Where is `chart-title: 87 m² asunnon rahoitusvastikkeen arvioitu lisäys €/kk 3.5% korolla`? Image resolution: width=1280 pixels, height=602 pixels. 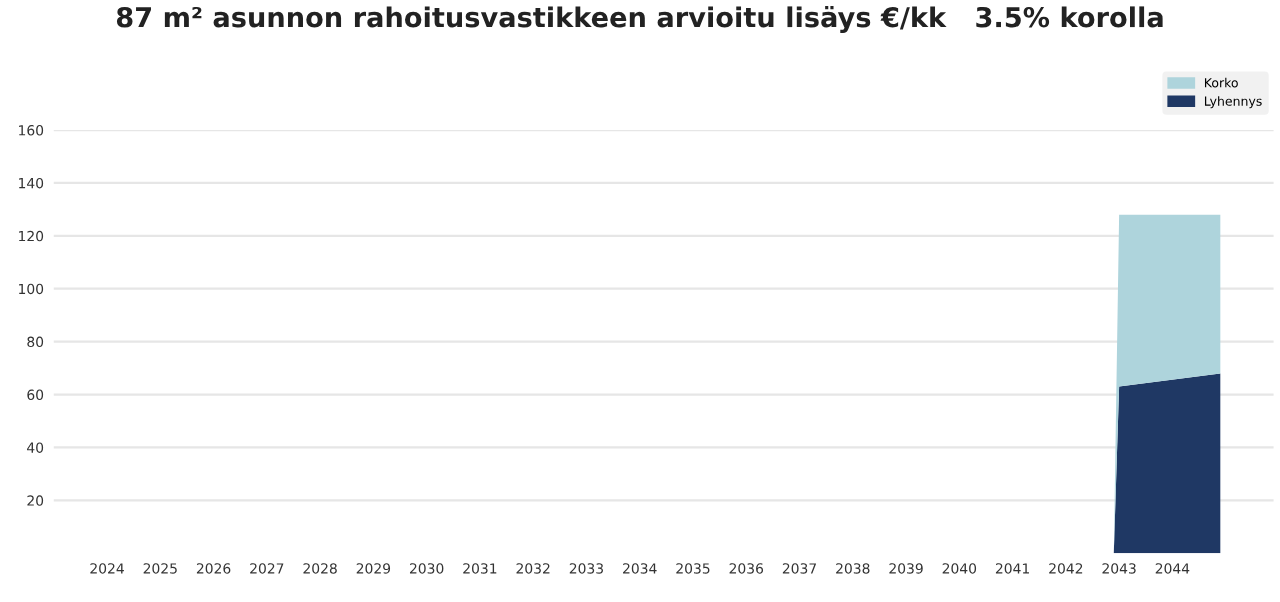 chart-title: 87 m² asunnon rahoitusvastikkeen arvioitu lisäys €/kk 3.5% korolla is located at coordinates (639, 19).